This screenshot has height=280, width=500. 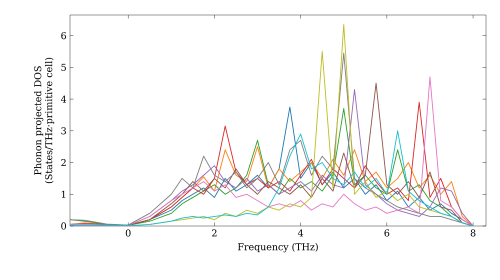 What do you see at coordinates (128, 233) in the screenshot?
I see `x-tick-label: 0` at bounding box center [128, 233].